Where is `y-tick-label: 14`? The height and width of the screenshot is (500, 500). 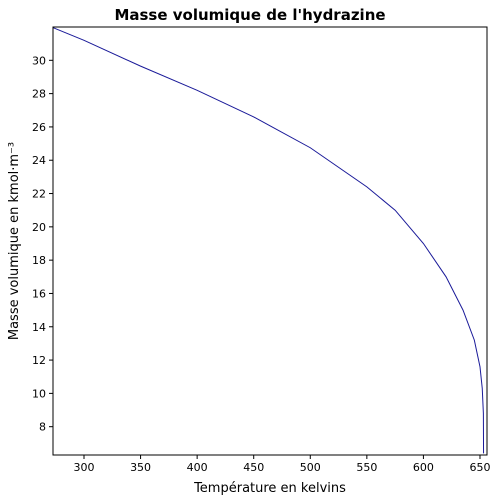 y-tick-label: 14 is located at coordinates (39, 327).